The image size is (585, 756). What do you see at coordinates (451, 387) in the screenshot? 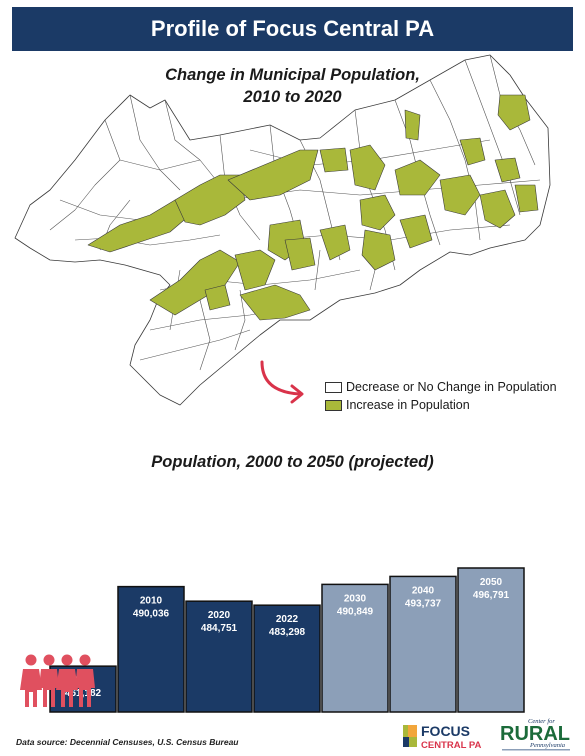
I see `legend-label-decrease: Decrease or No Change in Population` at bounding box center [451, 387].